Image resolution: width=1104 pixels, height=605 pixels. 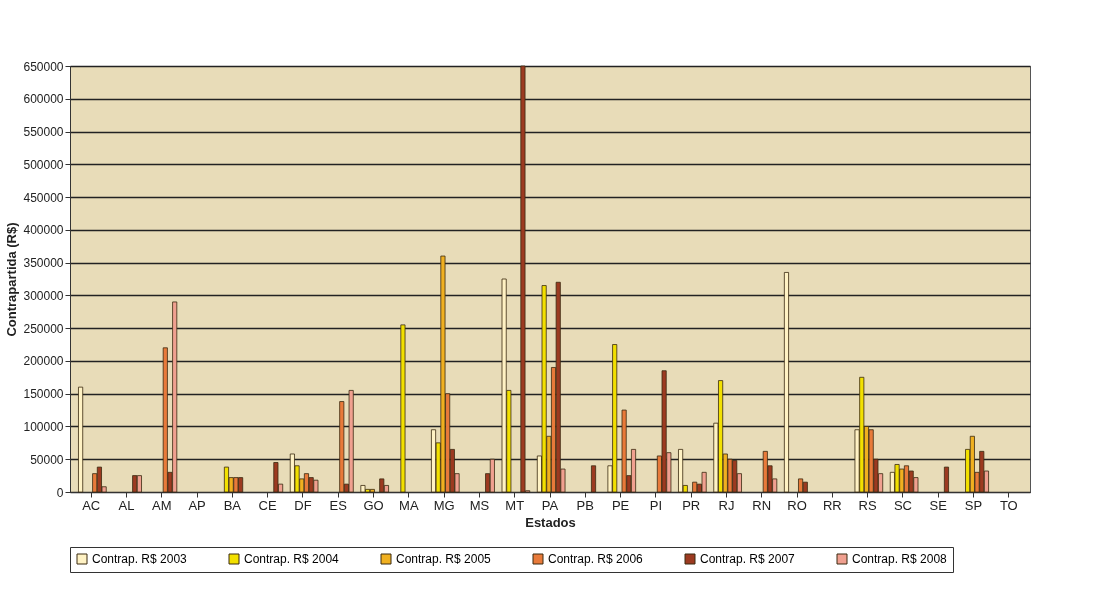 What do you see at coordinates (585, 505) in the screenshot?
I see `x-tick-label: PB` at bounding box center [585, 505].